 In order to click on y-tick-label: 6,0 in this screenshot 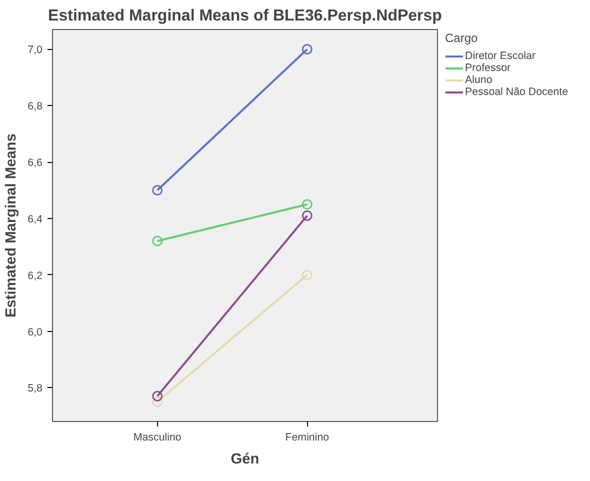, I will do `click(35, 332)`.